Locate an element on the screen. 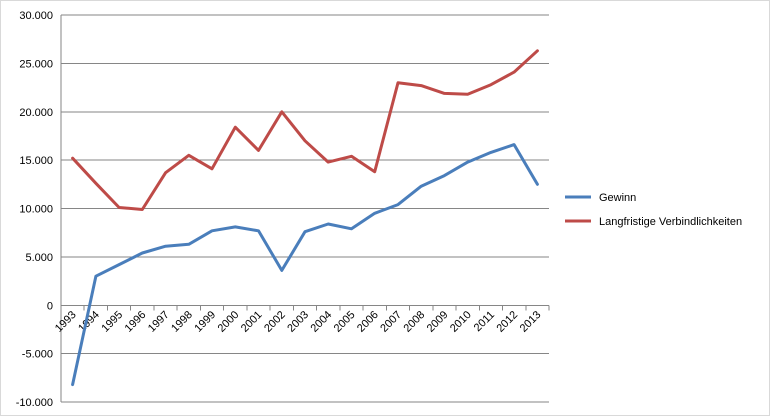  x-tick-label: 2003 is located at coordinates (298, 322).